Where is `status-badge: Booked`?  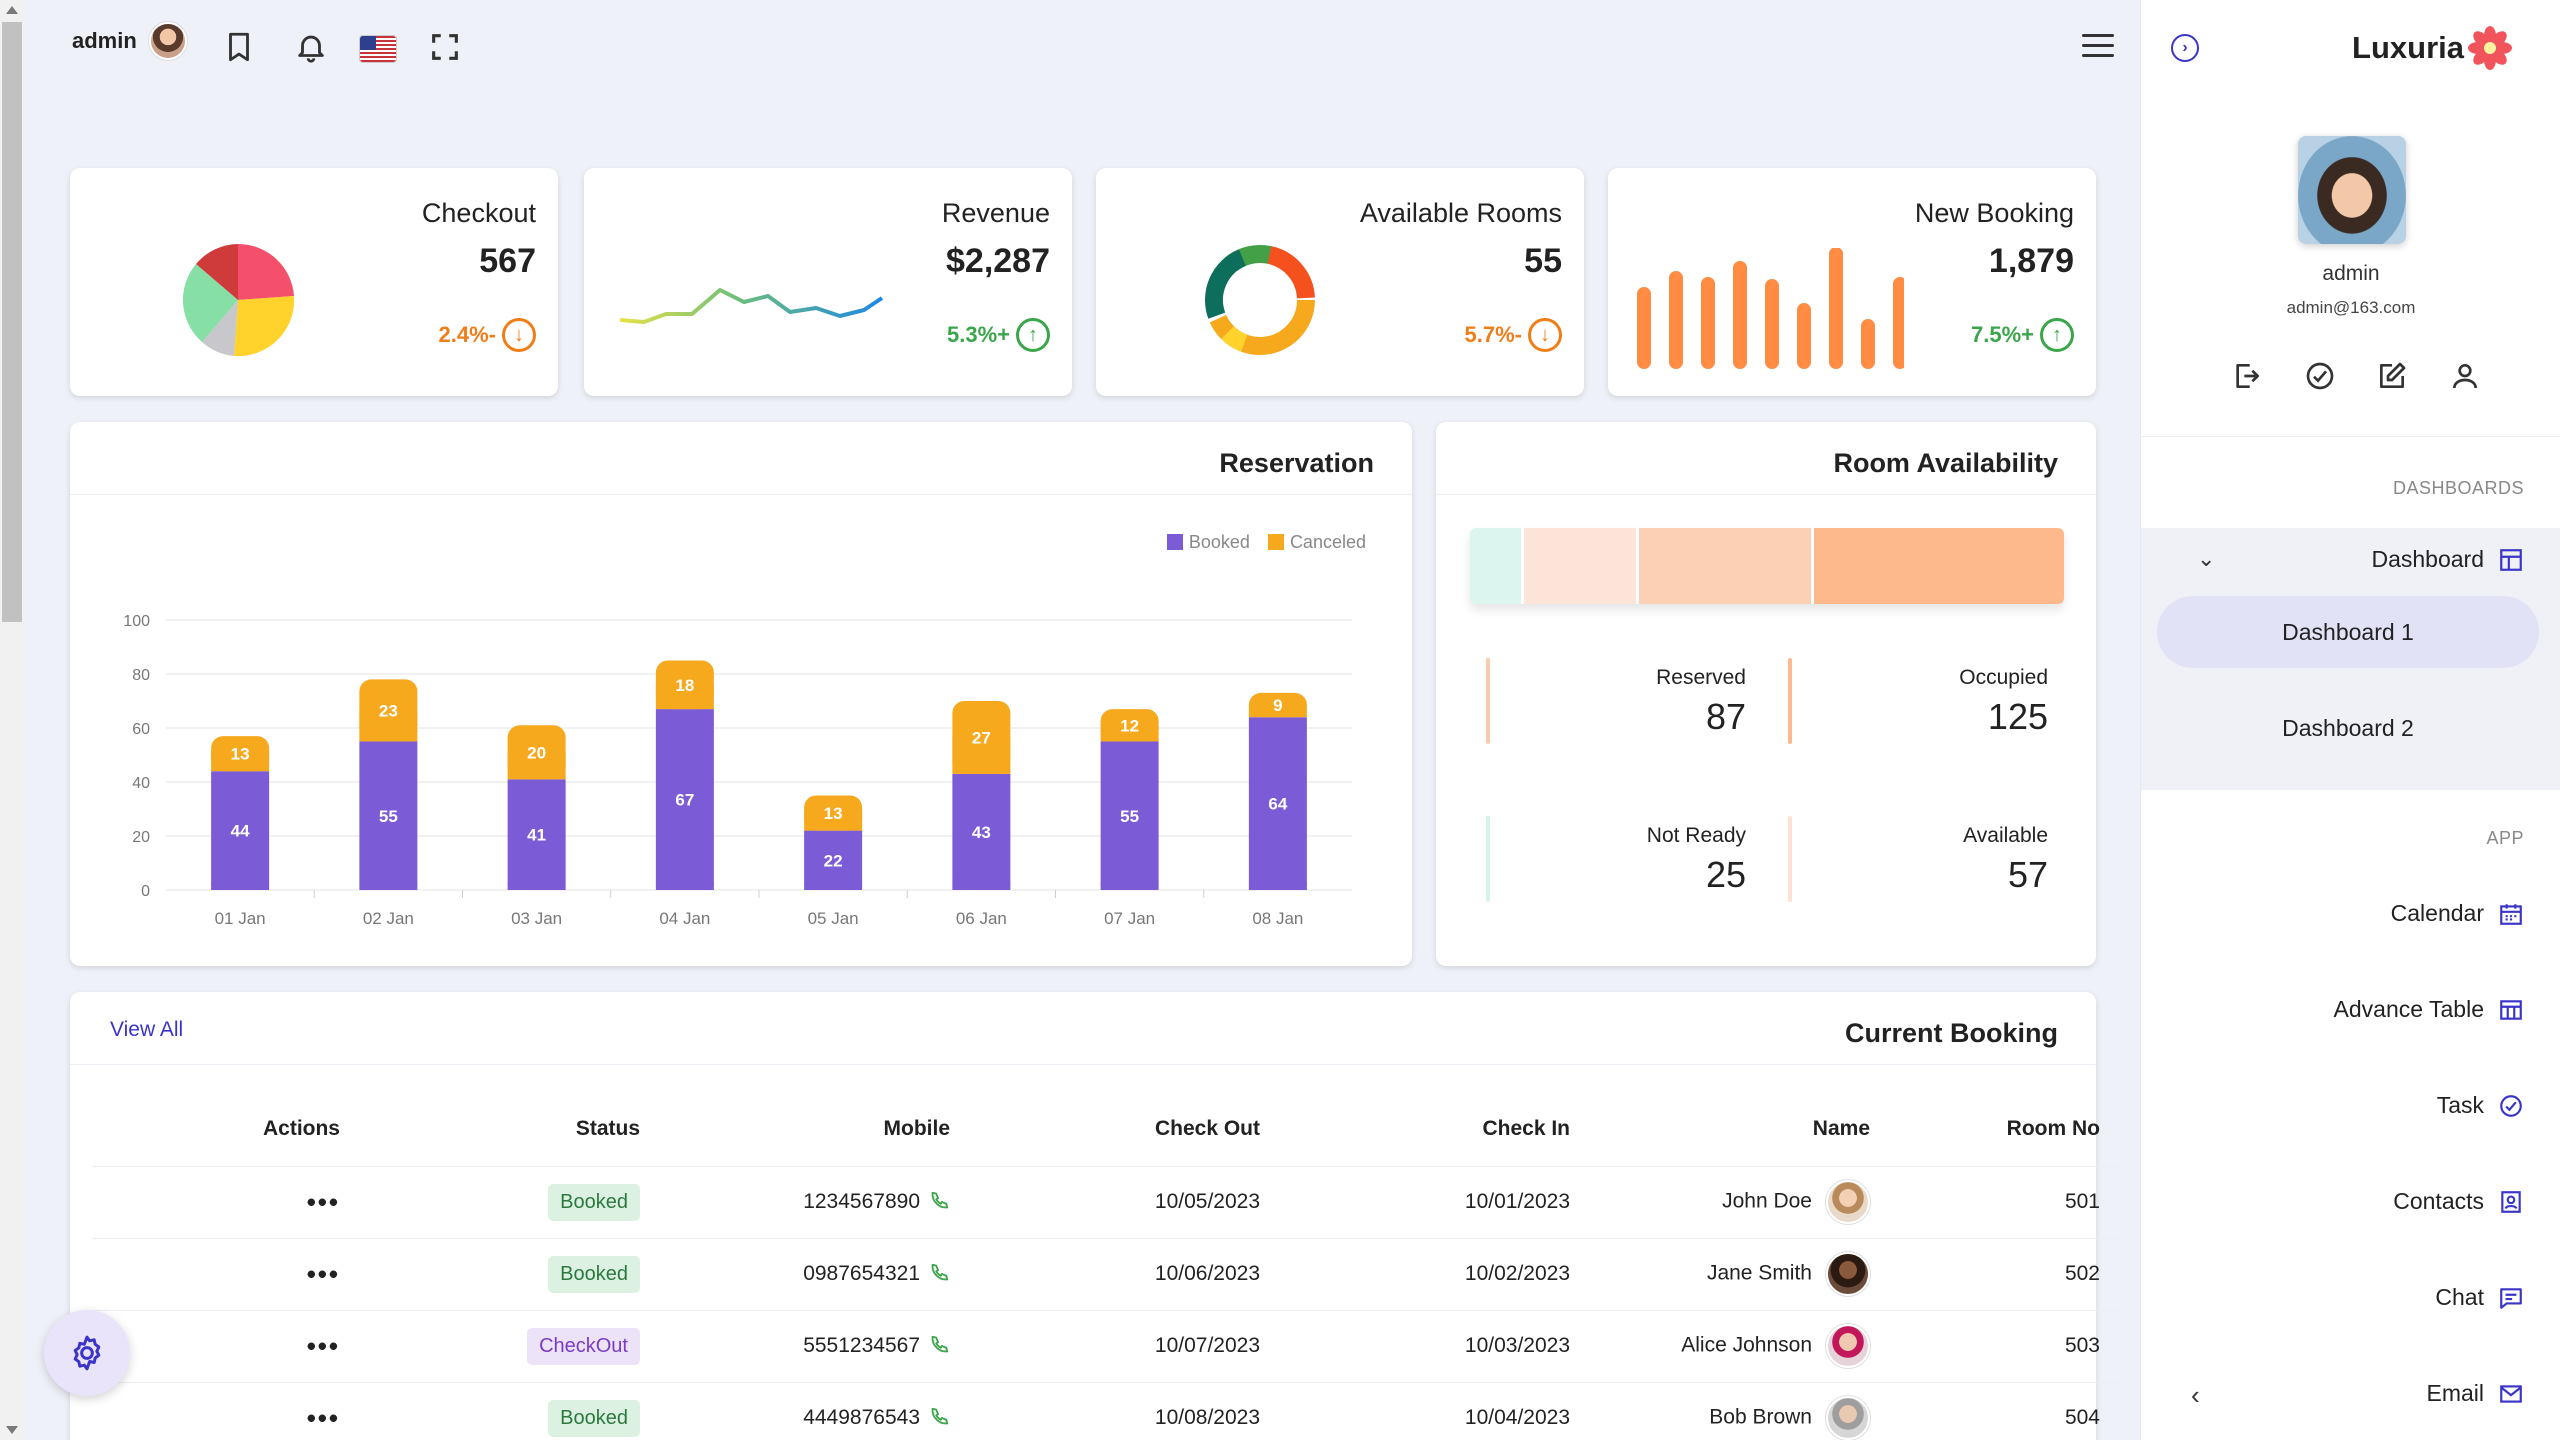 status-badge: Booked is located at coordinates (594, 1418).